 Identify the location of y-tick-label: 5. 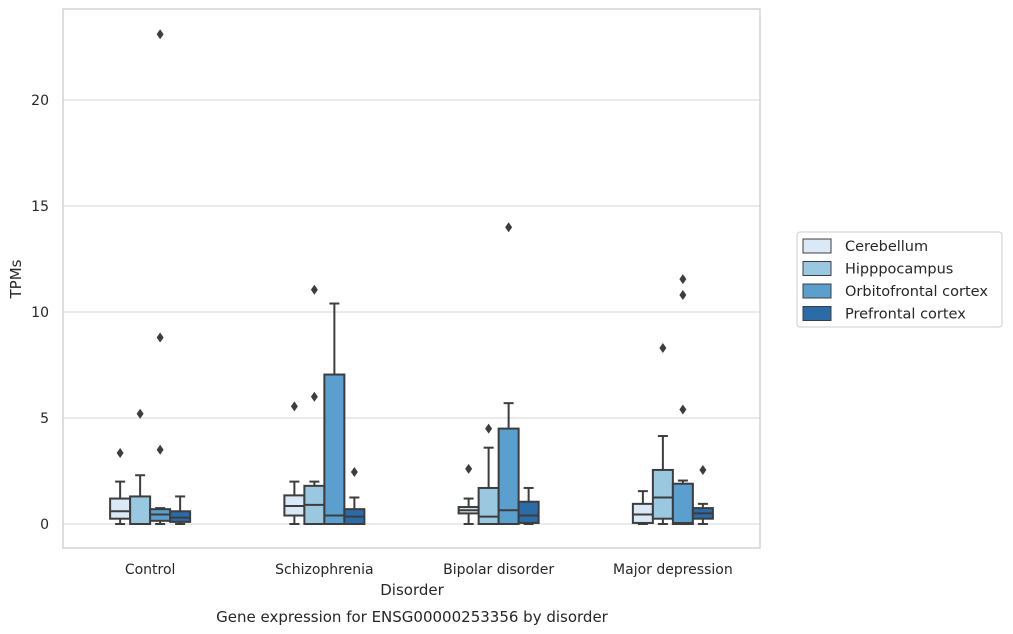
(44, 419).